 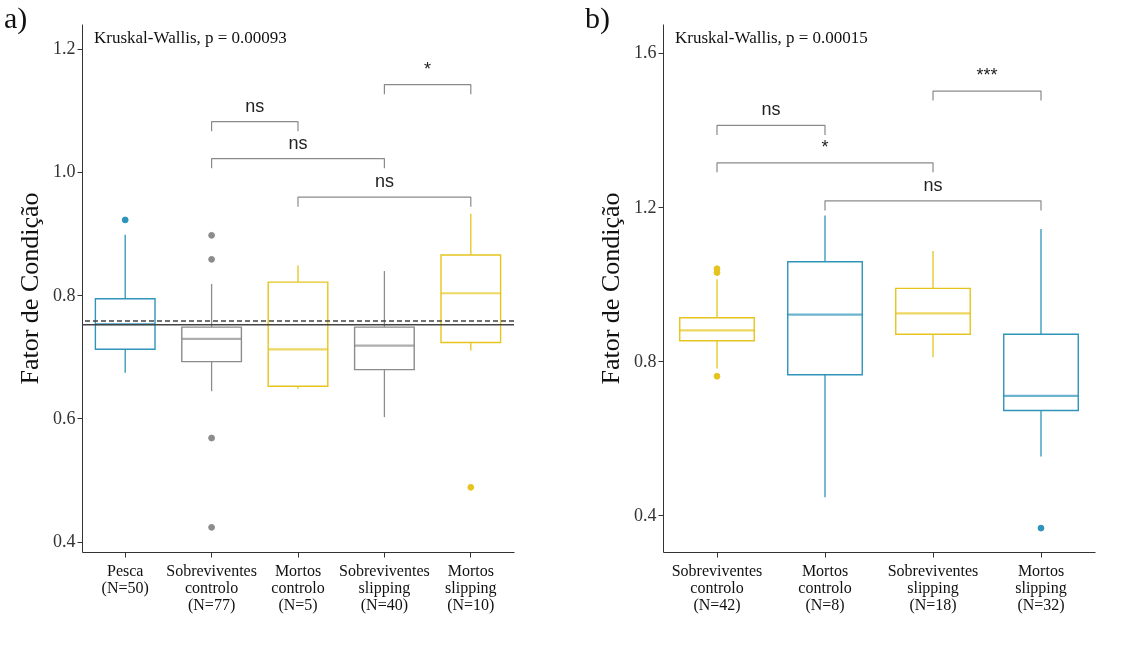 What do you see at coordinates (211, 587) in the screenshot?
I see `x-tick-label: Sobreviventes controlo (N=77)` at bounding box center [211, 587].